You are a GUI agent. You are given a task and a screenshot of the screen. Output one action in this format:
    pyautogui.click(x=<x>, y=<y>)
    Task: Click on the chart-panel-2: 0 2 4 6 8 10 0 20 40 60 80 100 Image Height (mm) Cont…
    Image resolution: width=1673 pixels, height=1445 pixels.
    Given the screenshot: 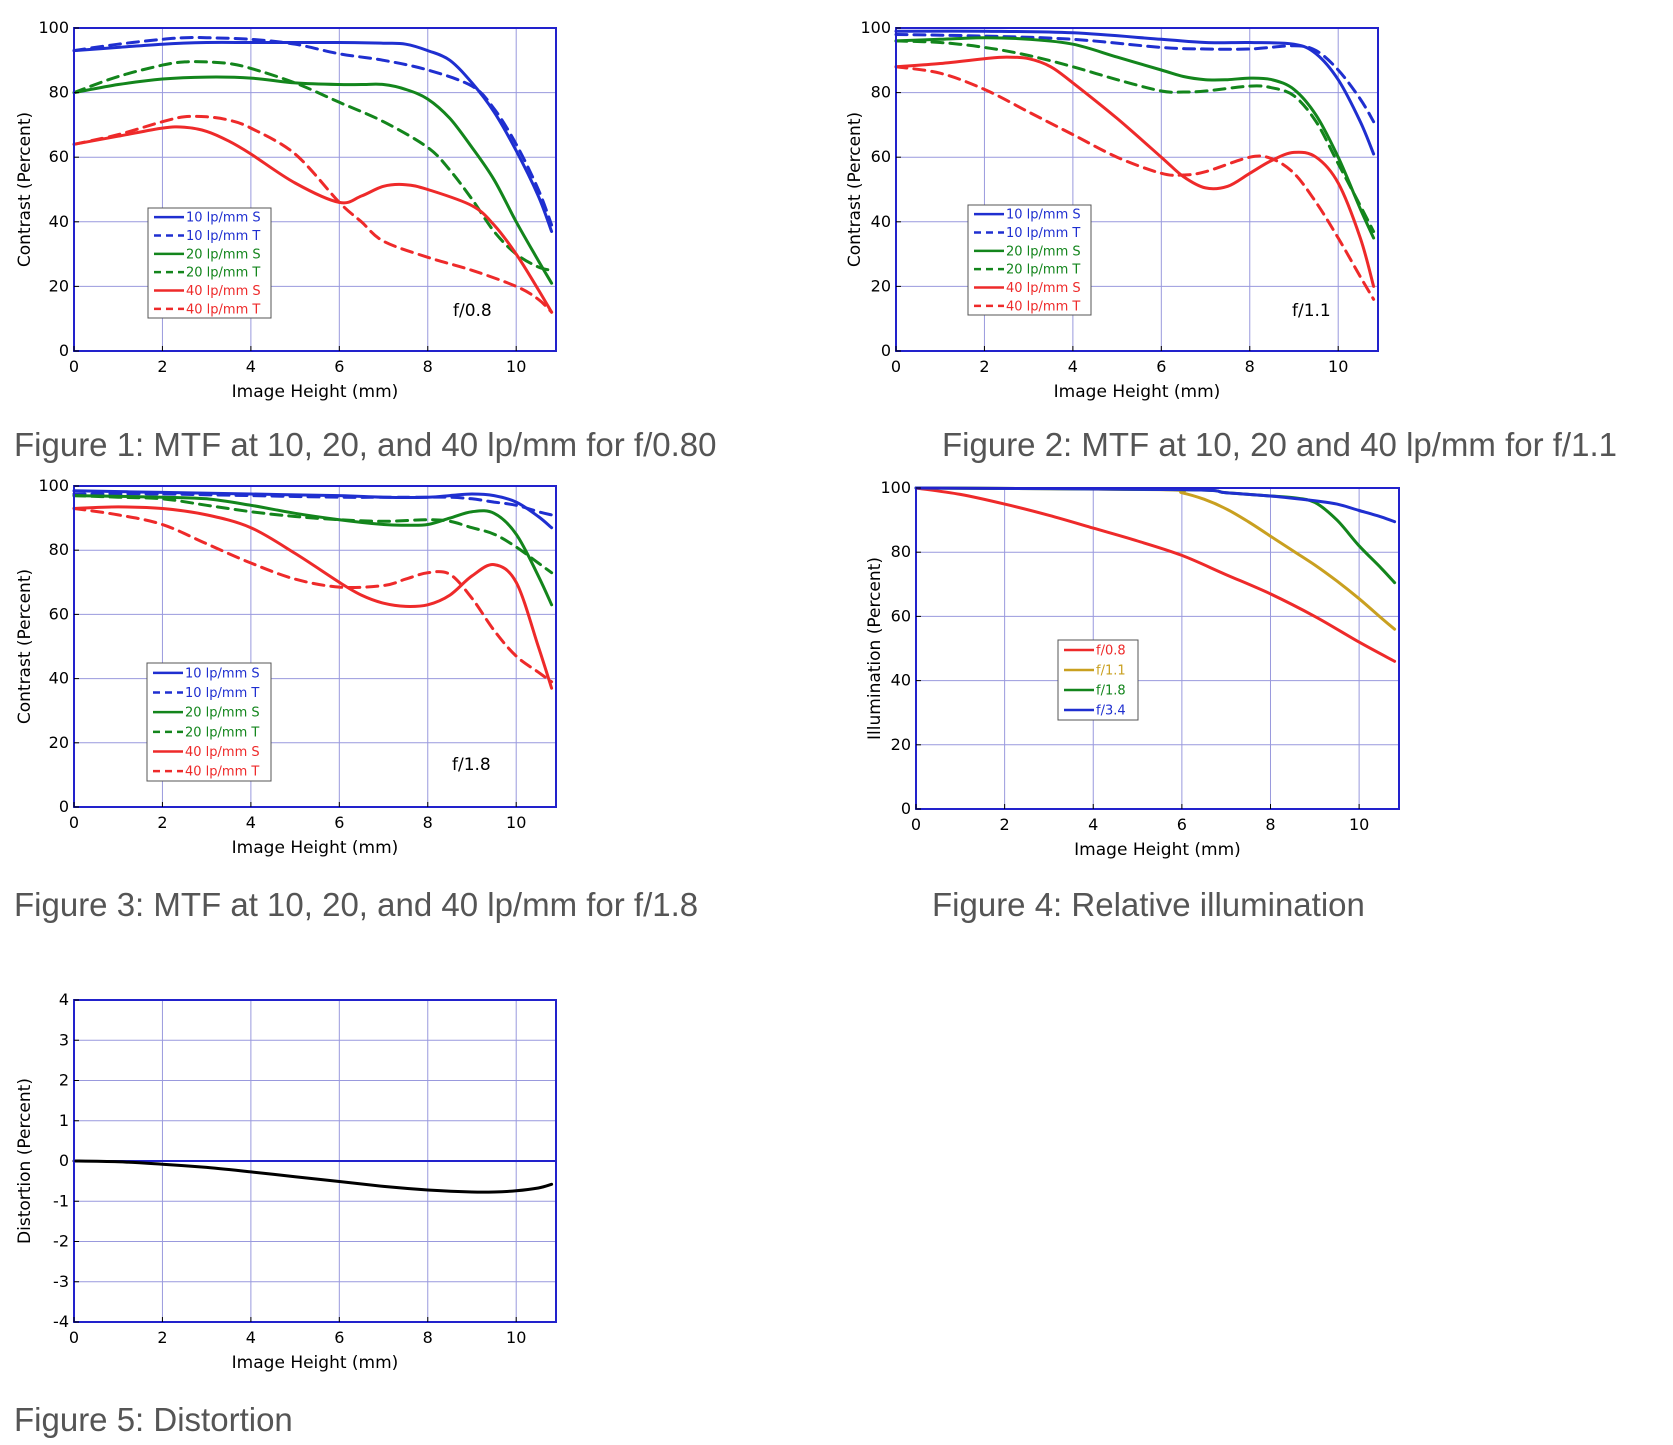 What is the action you would take?
    pyautogui.click(x=1140, y=201)
    